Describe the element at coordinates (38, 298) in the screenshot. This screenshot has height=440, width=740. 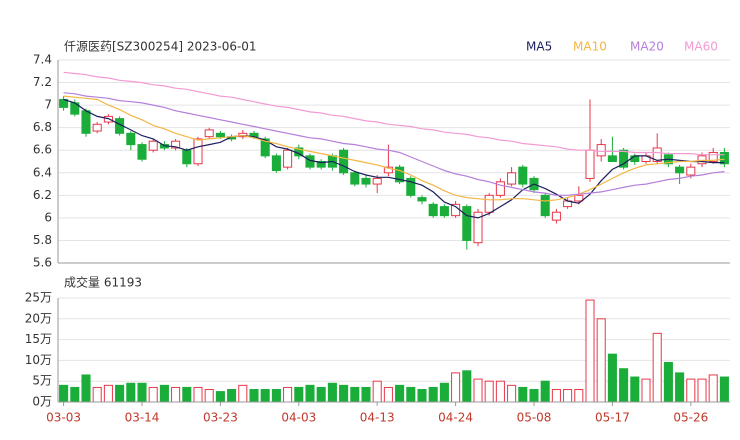
I see `volume-tick-label: 25万` at that location.